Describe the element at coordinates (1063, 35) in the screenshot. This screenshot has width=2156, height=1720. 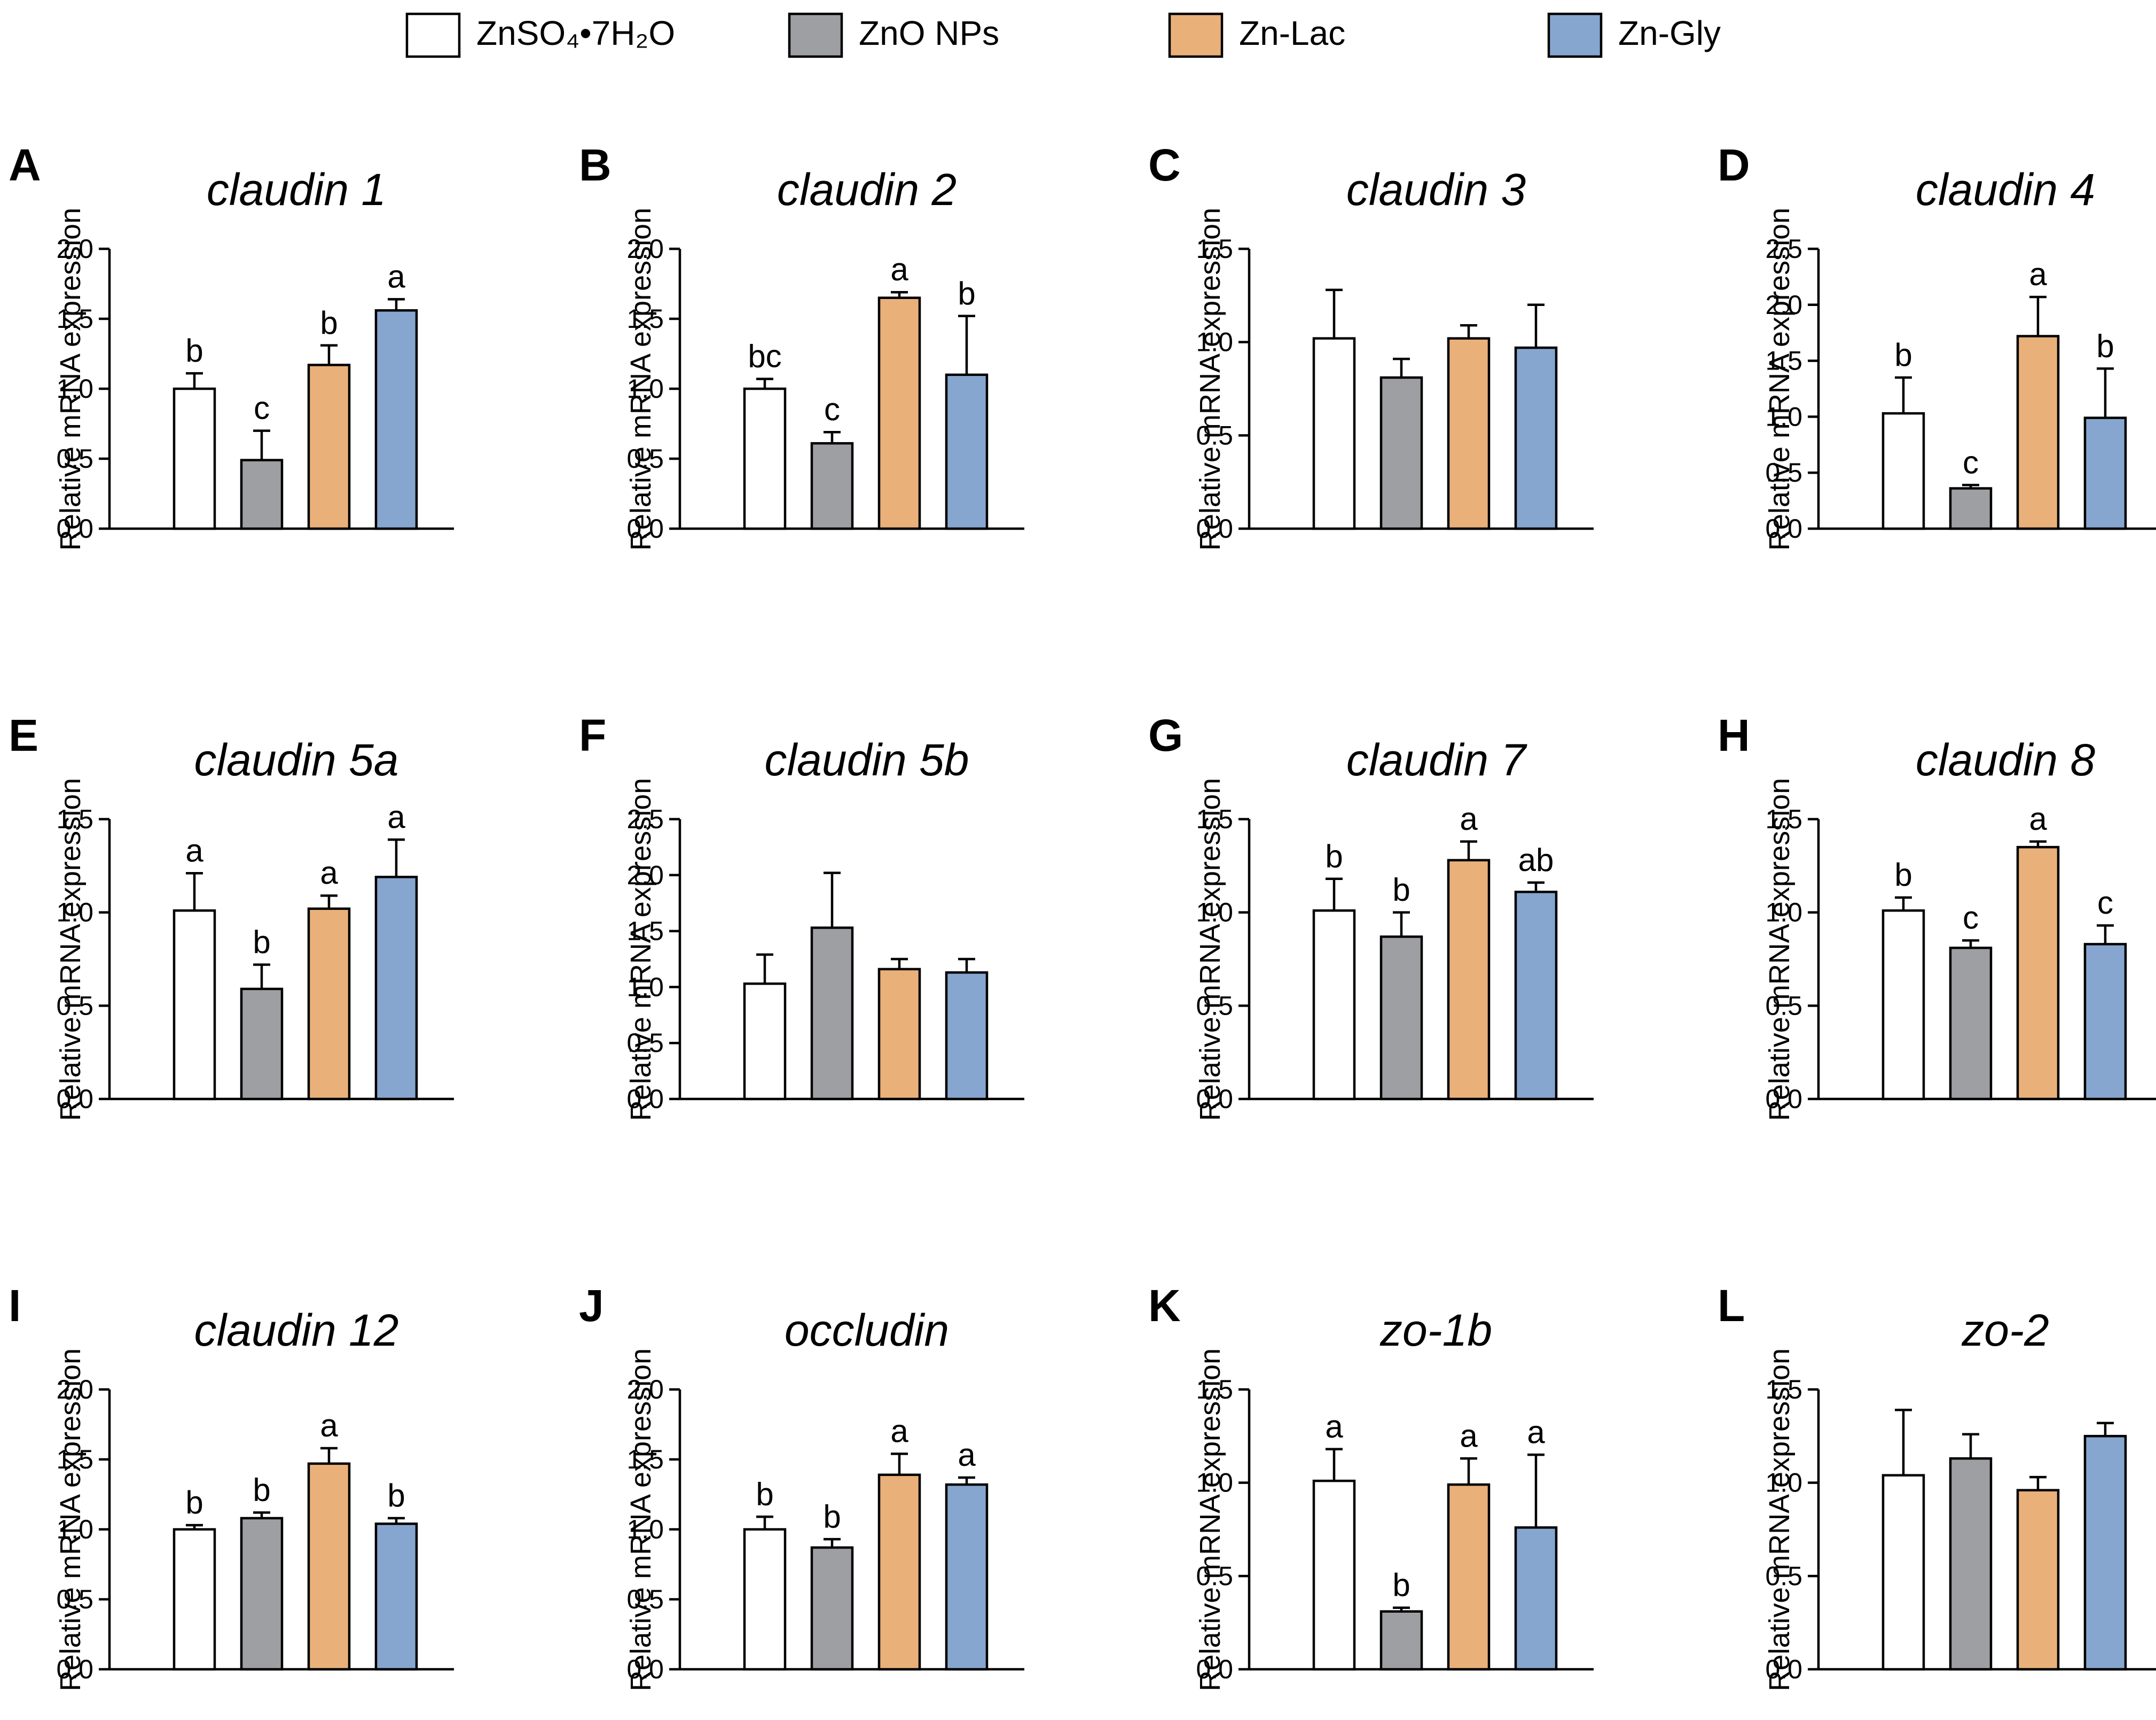
I see `legend: ZnSO₄•7H₂O ZnO NPs Zn-Lac Zn-Gly` at that location.